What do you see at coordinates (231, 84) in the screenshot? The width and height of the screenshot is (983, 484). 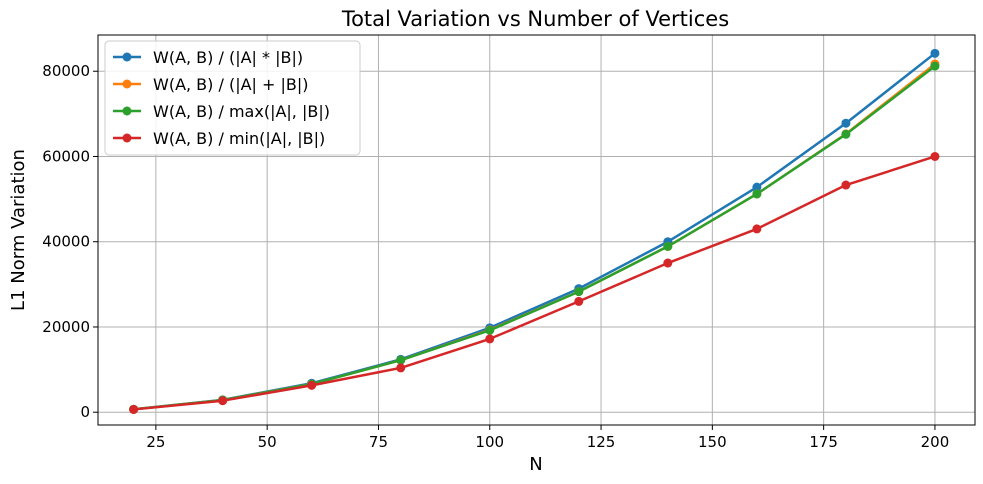 I see `legend-label: W(A, B) / (|A| + |B|)` at bounding box center [231, 84].